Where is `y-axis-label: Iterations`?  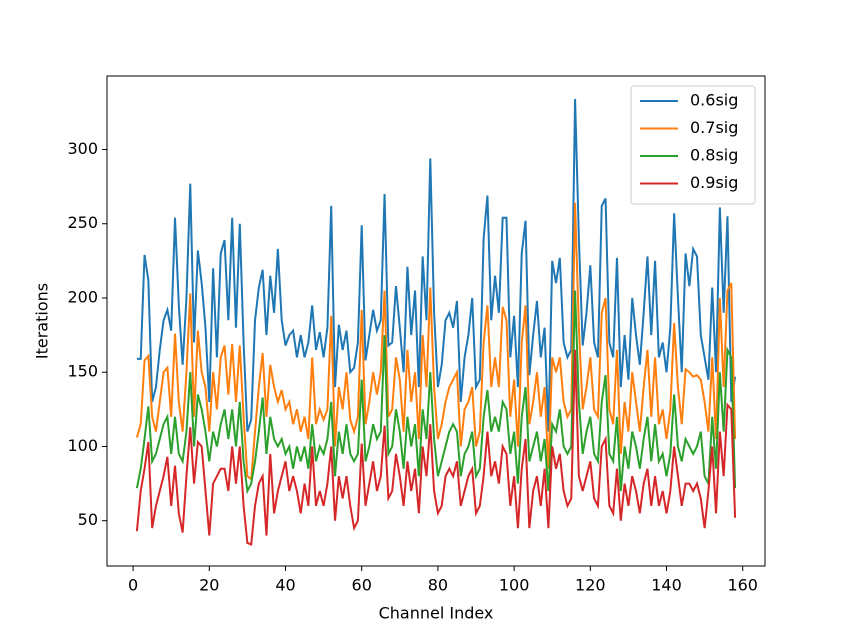 y-axis-label: Iterations is located at coordinates (42, 321).